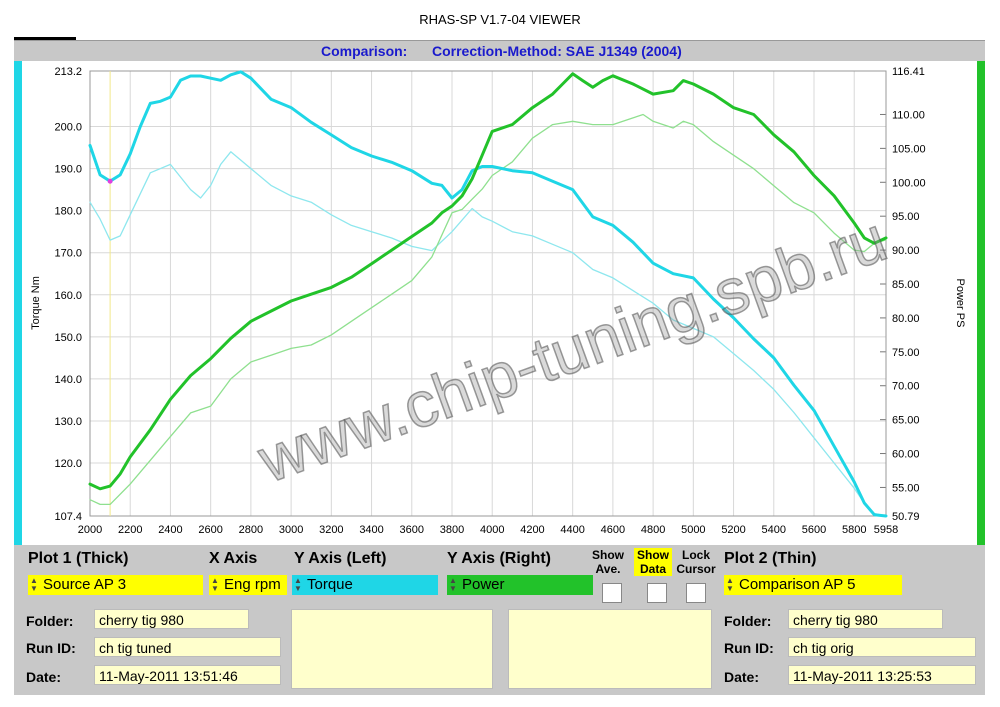 The image size is (1000, 707). I want to click on show-ave-label: Show Ave., so click(608, 562).